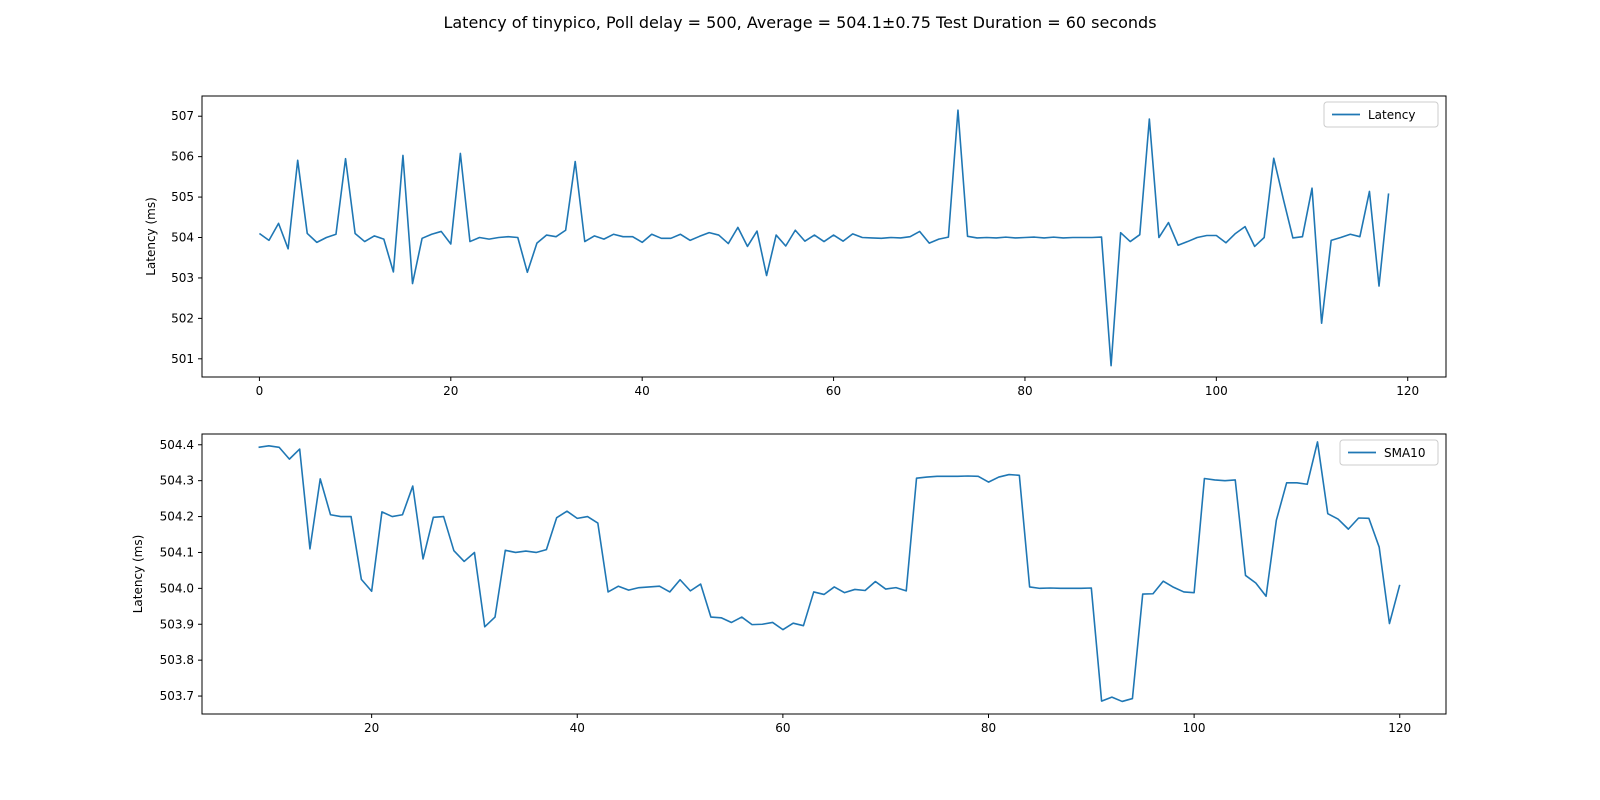  Describe the element at coordinates (1407, 391) in the screenshot. I see `latency-x-tick-label: 120` at that location.